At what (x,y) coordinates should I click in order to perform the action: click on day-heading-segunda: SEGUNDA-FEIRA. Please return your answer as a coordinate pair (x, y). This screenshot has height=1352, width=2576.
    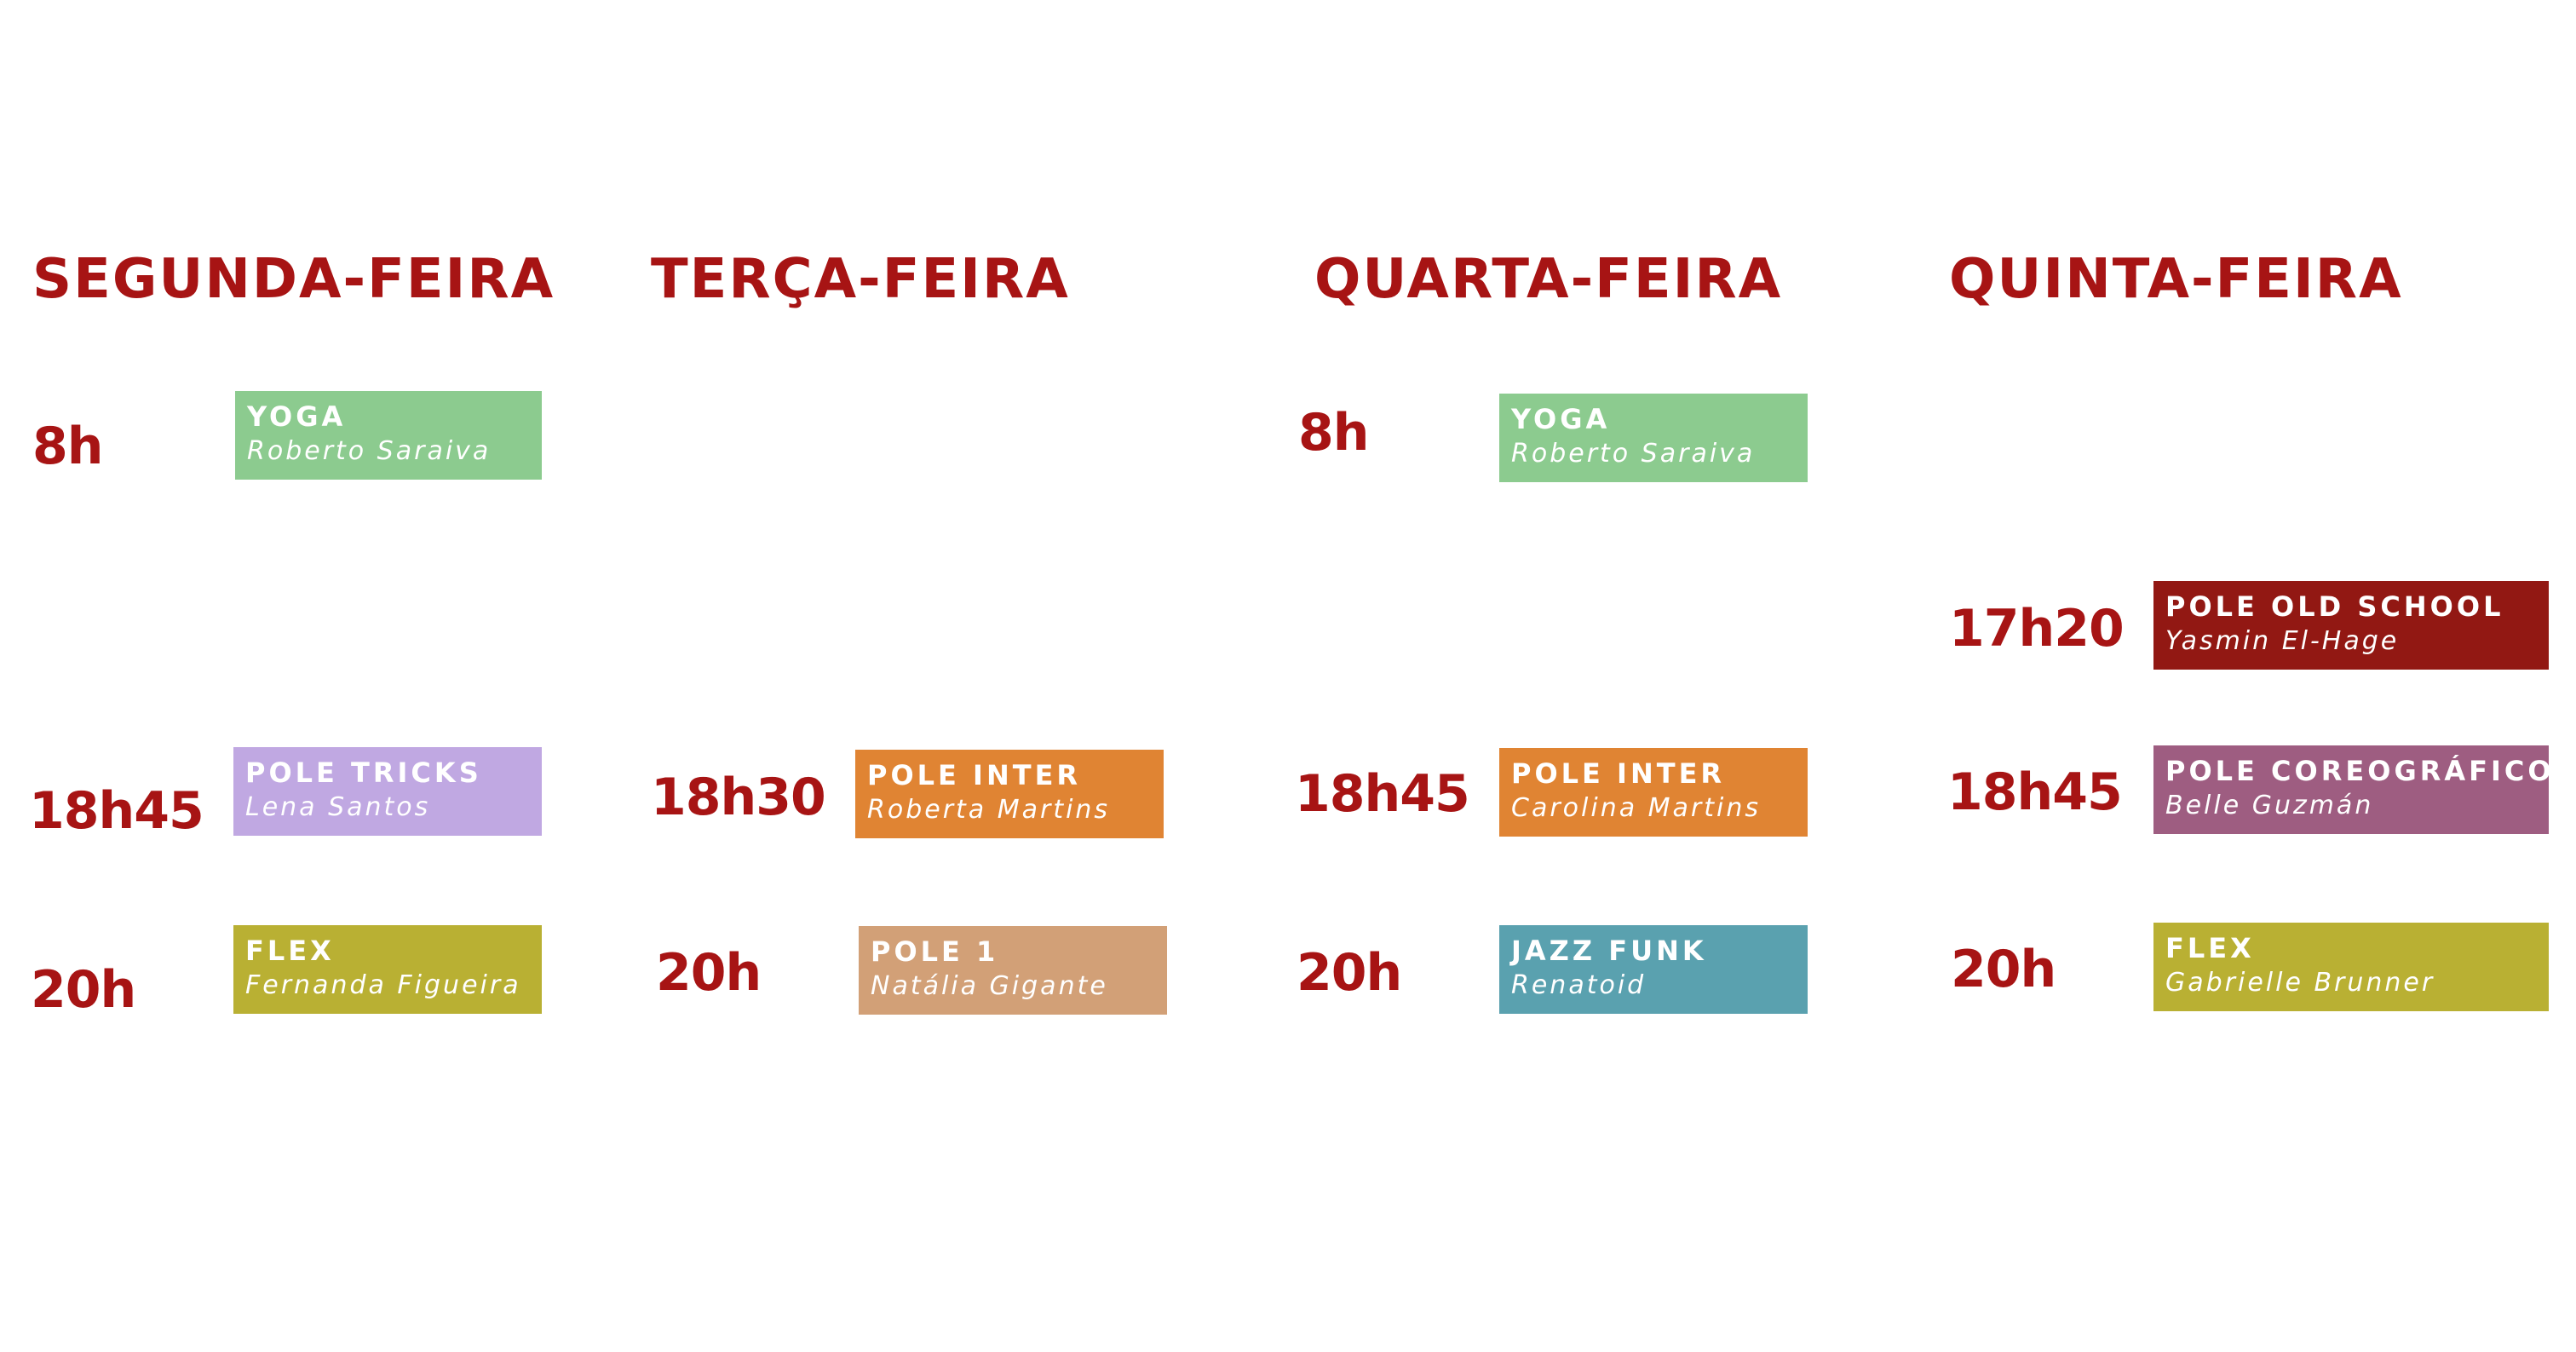
    Looking at the image, I should click on (294, 279).